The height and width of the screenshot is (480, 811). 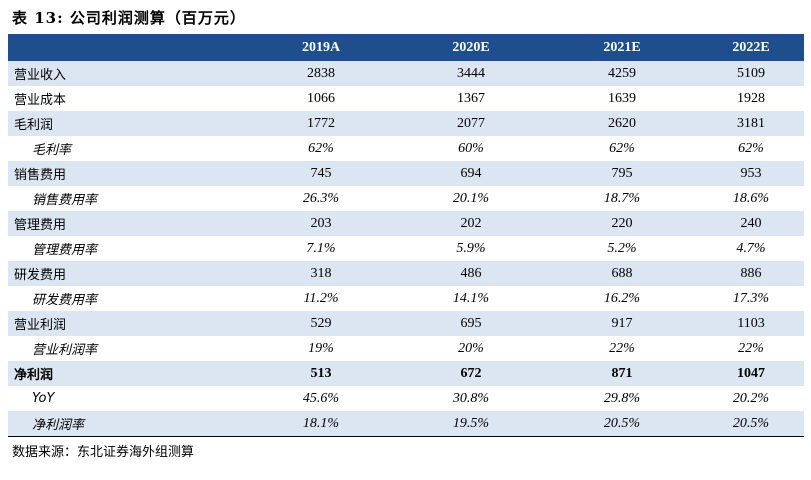 I want to click on data-source-note: 数据来源：东北证券海外组测算, so click(x=103, y=452).